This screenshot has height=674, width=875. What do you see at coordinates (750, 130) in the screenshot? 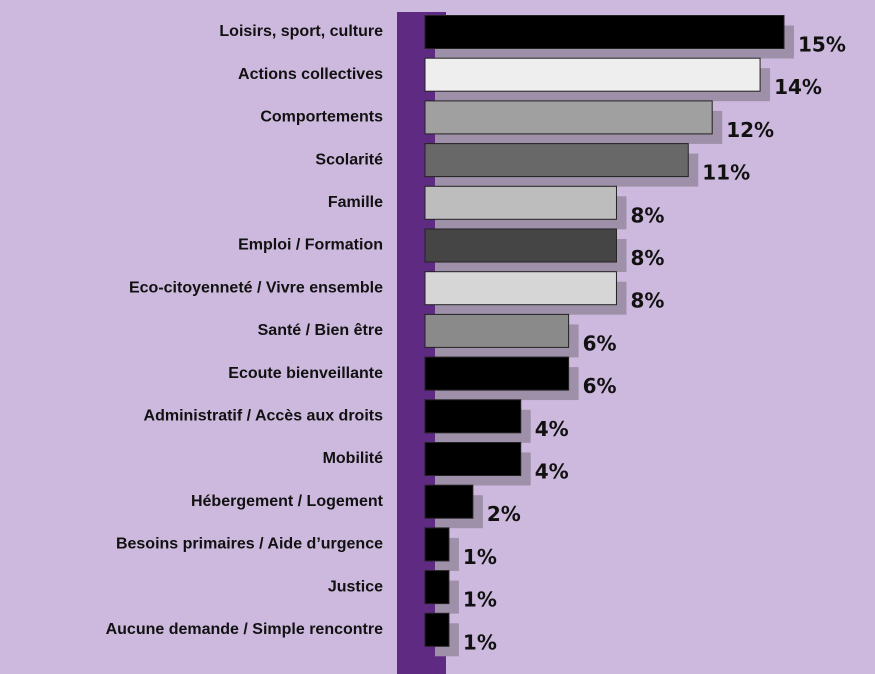
I see `value-label: 12%` at bounding box center [750, 130].